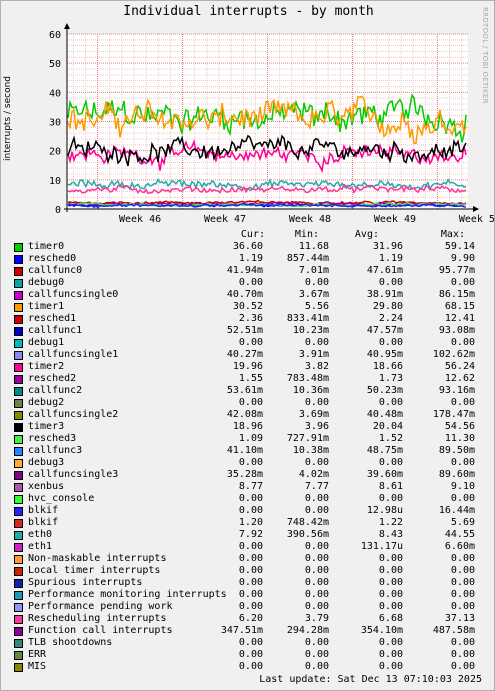 This screenshot has width=495, height=691. What do you see at coordinates (307, 522) in the screenshot?
I see `legend-min: 748.42m` at bounding box center [307, 522].